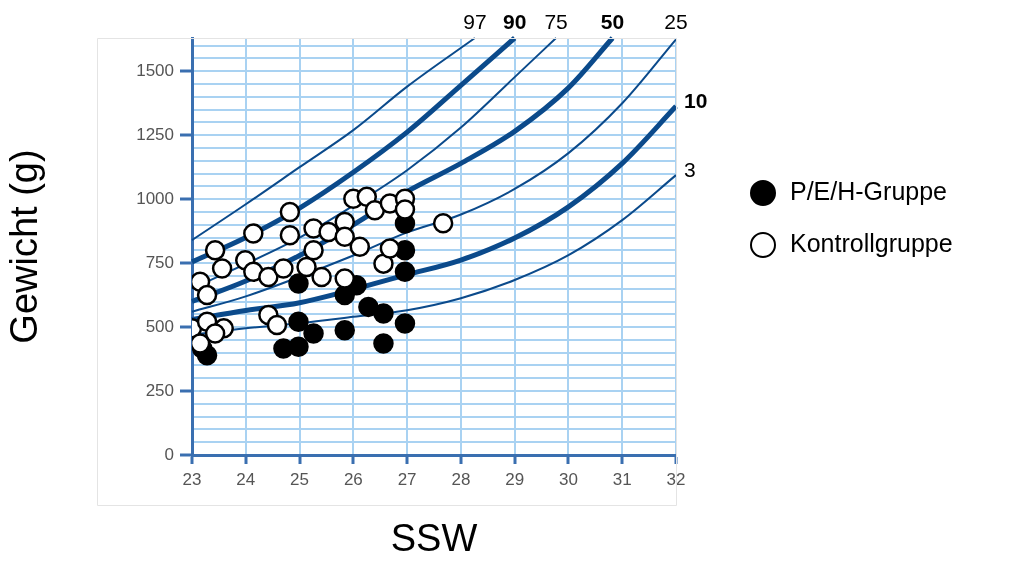  Describe the element at coordinates (155, 134) in the screenshot. I see `y-tick-label: 1250` at that location.